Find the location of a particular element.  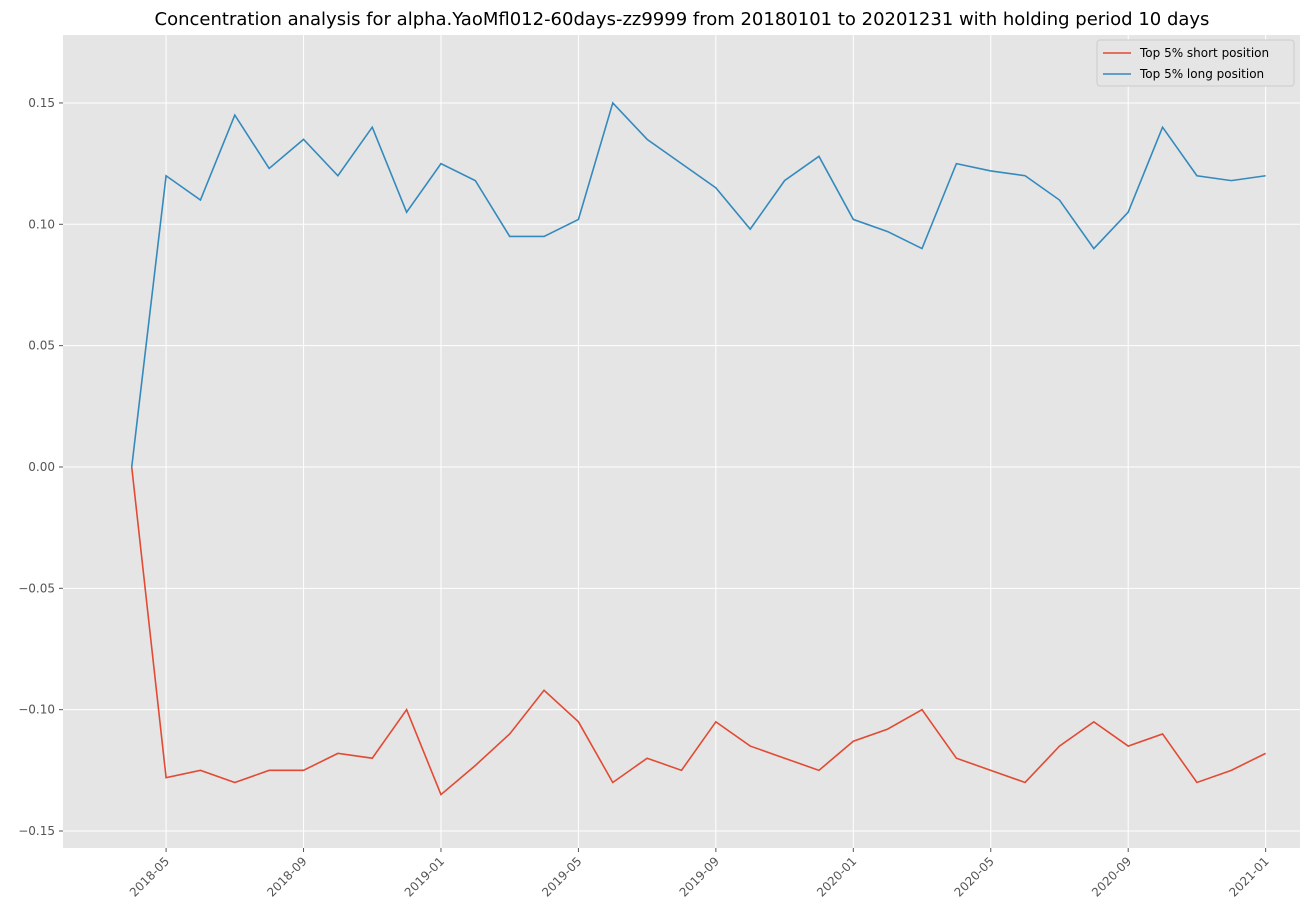

y-tick-label: −0.05 is located at coordinates (36, 588).